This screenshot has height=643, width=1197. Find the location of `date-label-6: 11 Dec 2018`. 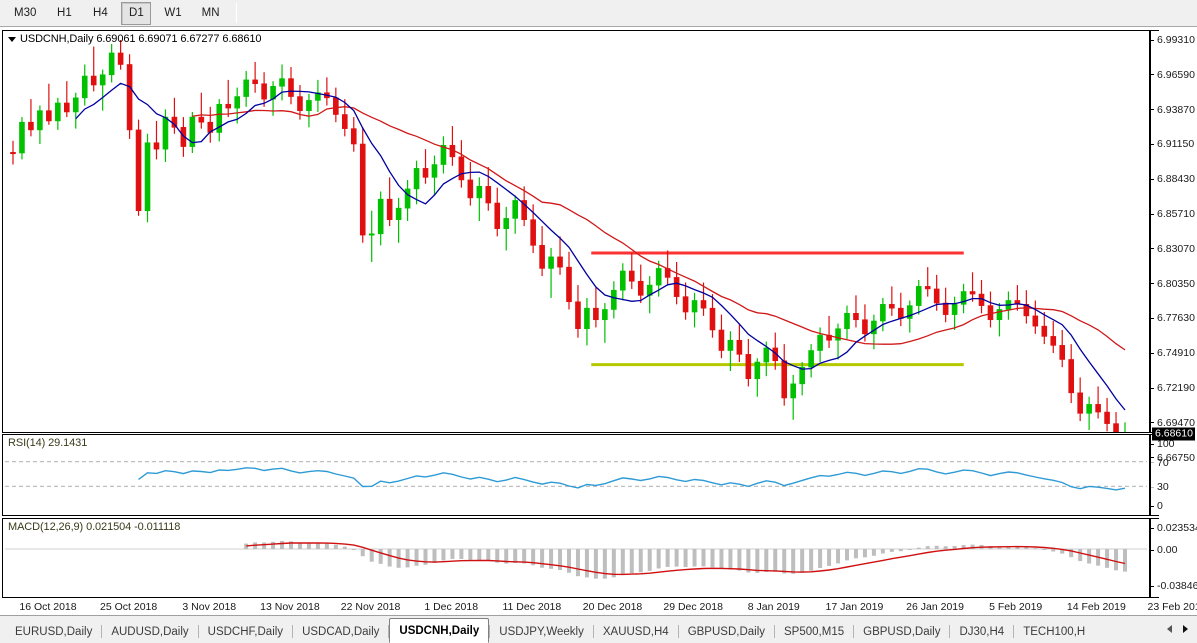

date-label-6: 11 Dec 2018 is located at coordinates (532, 607).